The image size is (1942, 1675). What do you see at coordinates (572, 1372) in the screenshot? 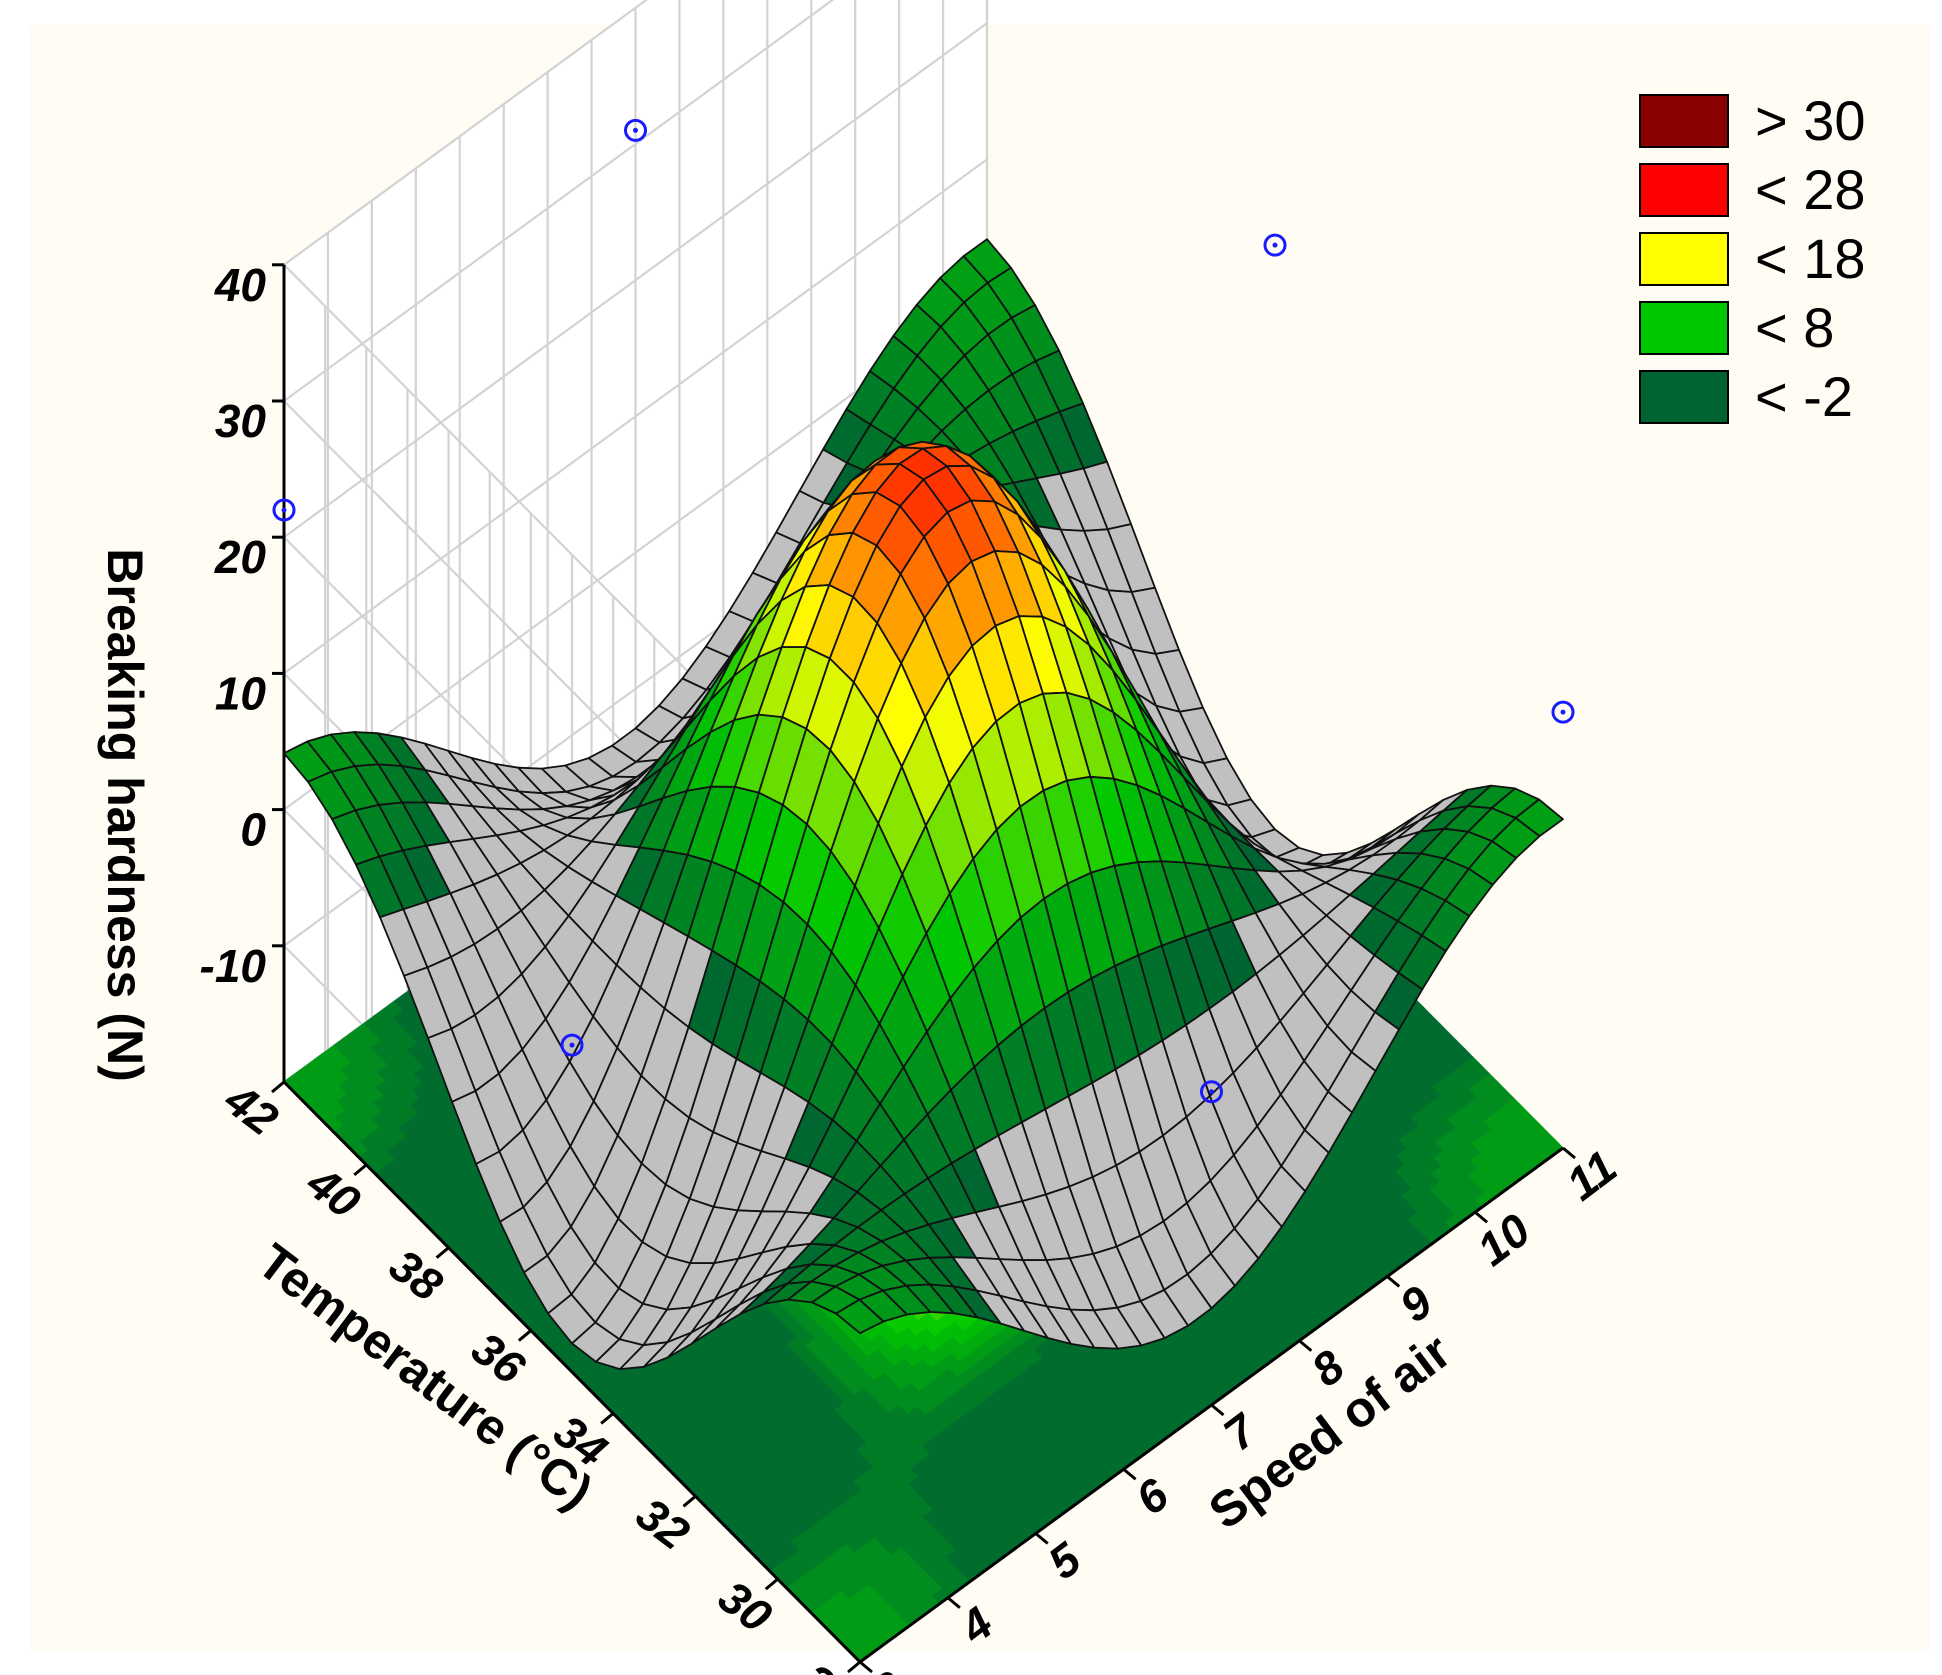
I see `y-axis-line` at bounding box center [572, 1372].